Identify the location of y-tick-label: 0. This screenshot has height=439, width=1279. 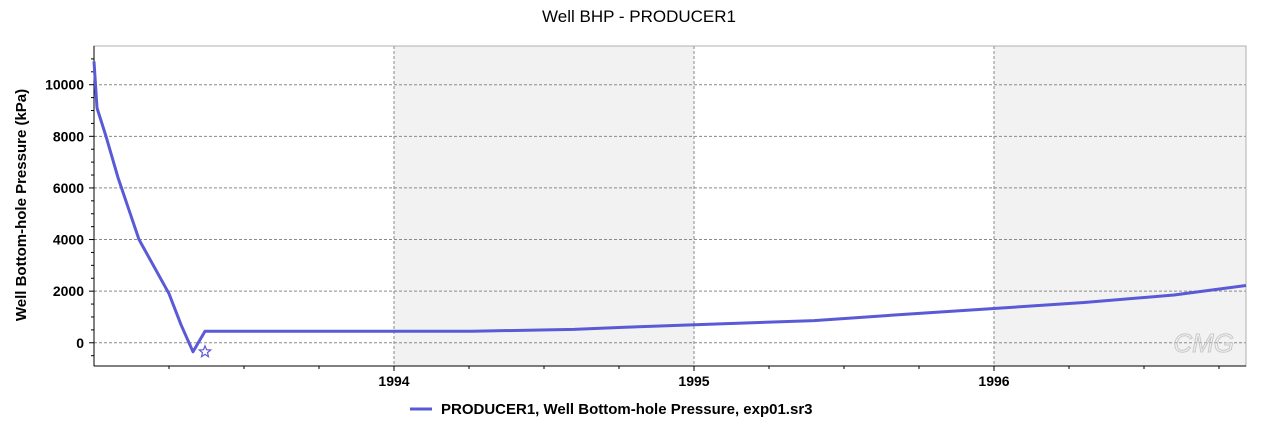
(80, 343).